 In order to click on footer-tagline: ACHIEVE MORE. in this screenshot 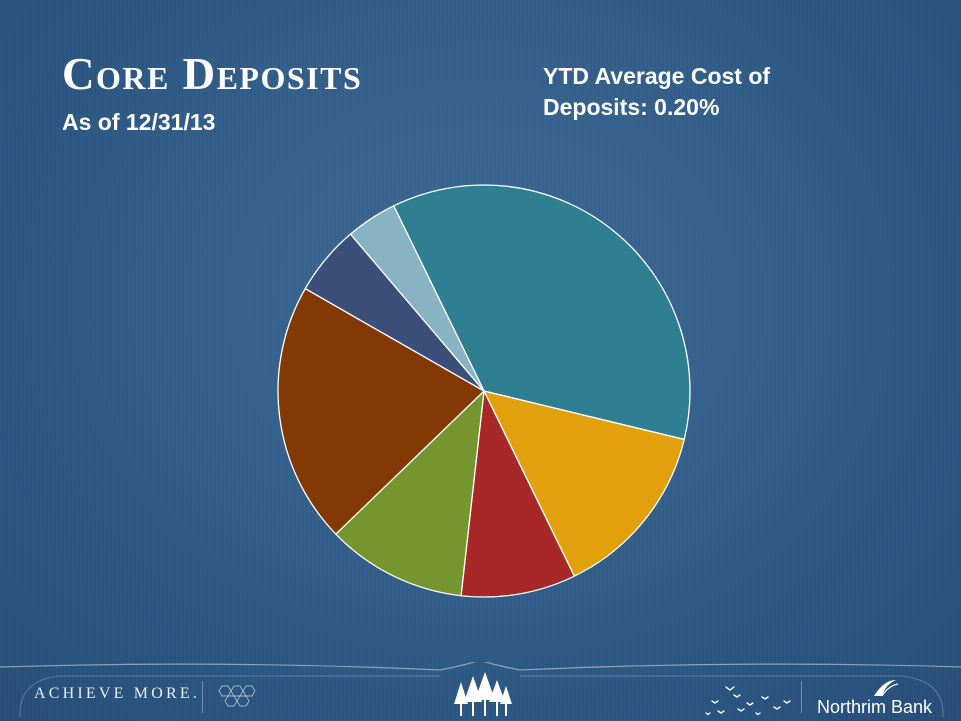, I will do `click(117, 693)`.